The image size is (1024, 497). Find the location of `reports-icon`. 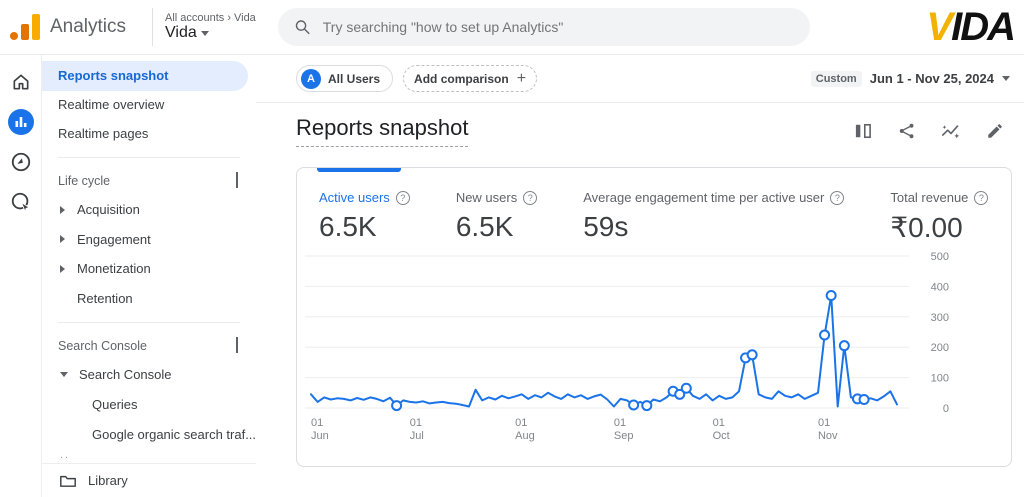

reports-icon is located at coordinates (20, 122).